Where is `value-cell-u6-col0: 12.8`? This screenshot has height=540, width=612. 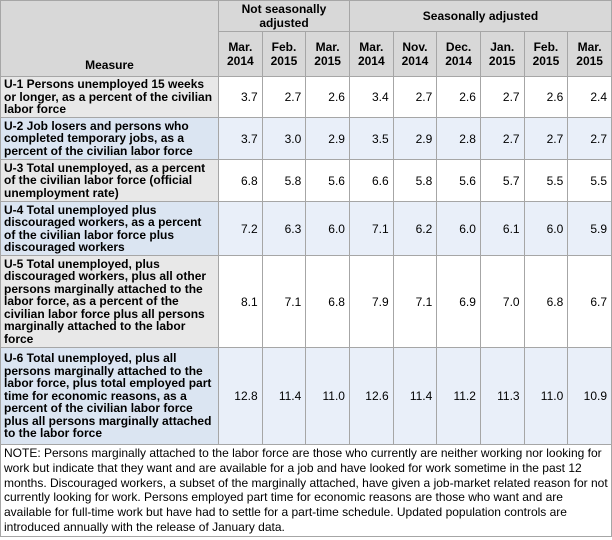
value-cell-u6-col0: 12.8 is located at coordinates (240, 396).